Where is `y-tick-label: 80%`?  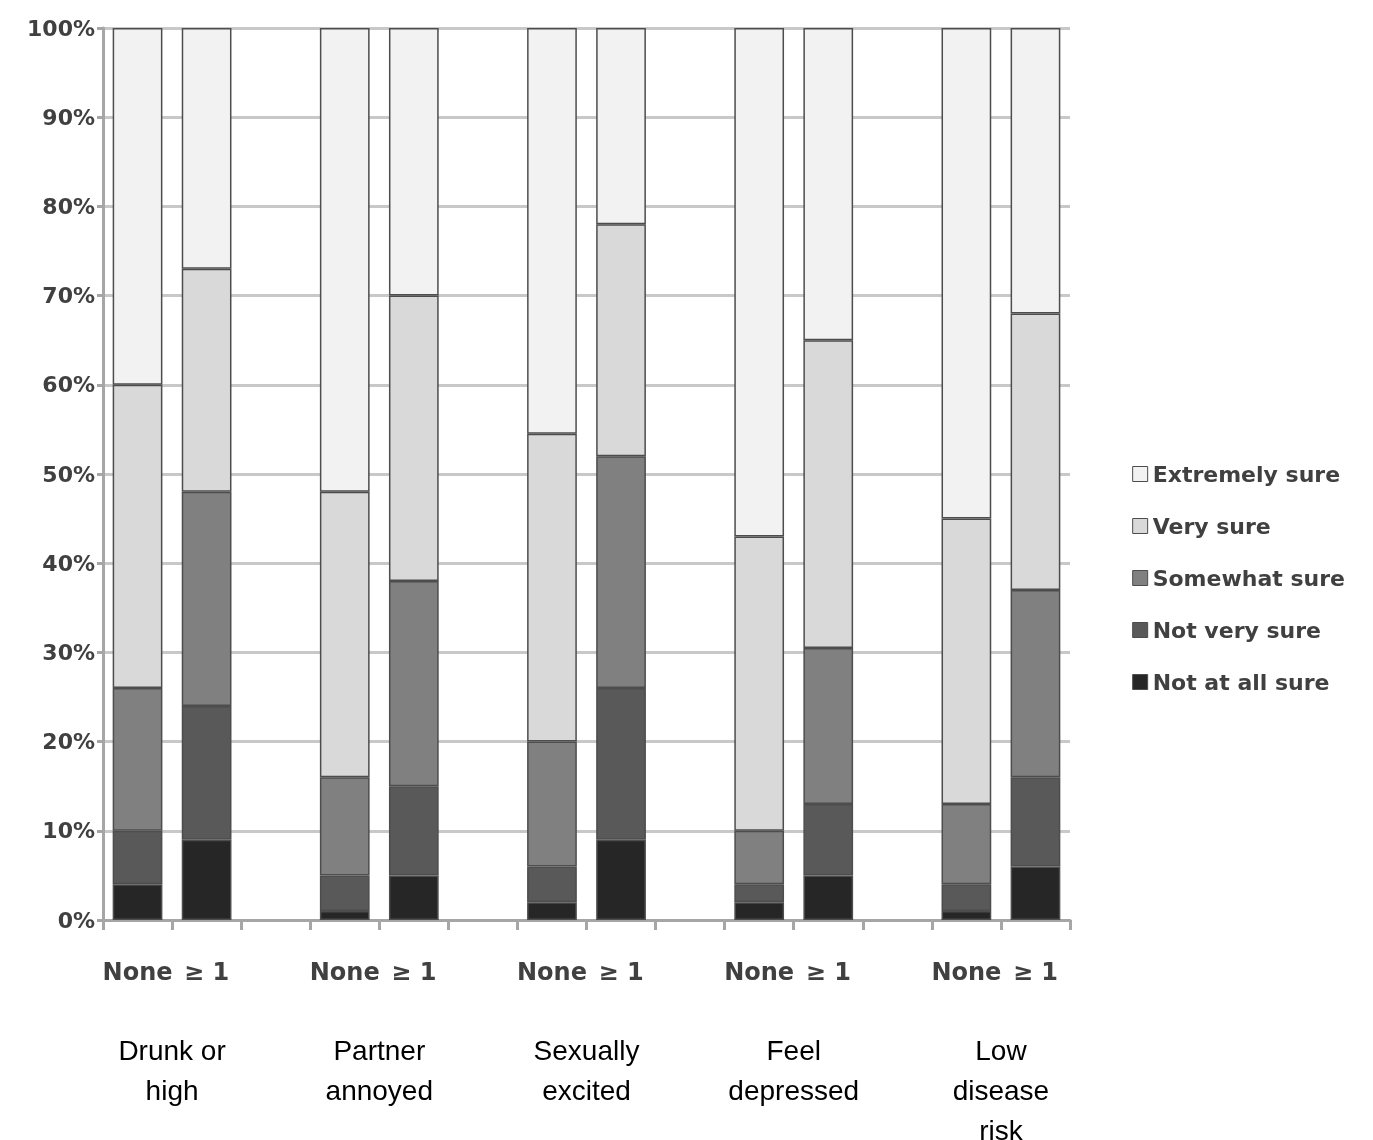 y-tick-label: 80% is located at coordinates (68, 206).